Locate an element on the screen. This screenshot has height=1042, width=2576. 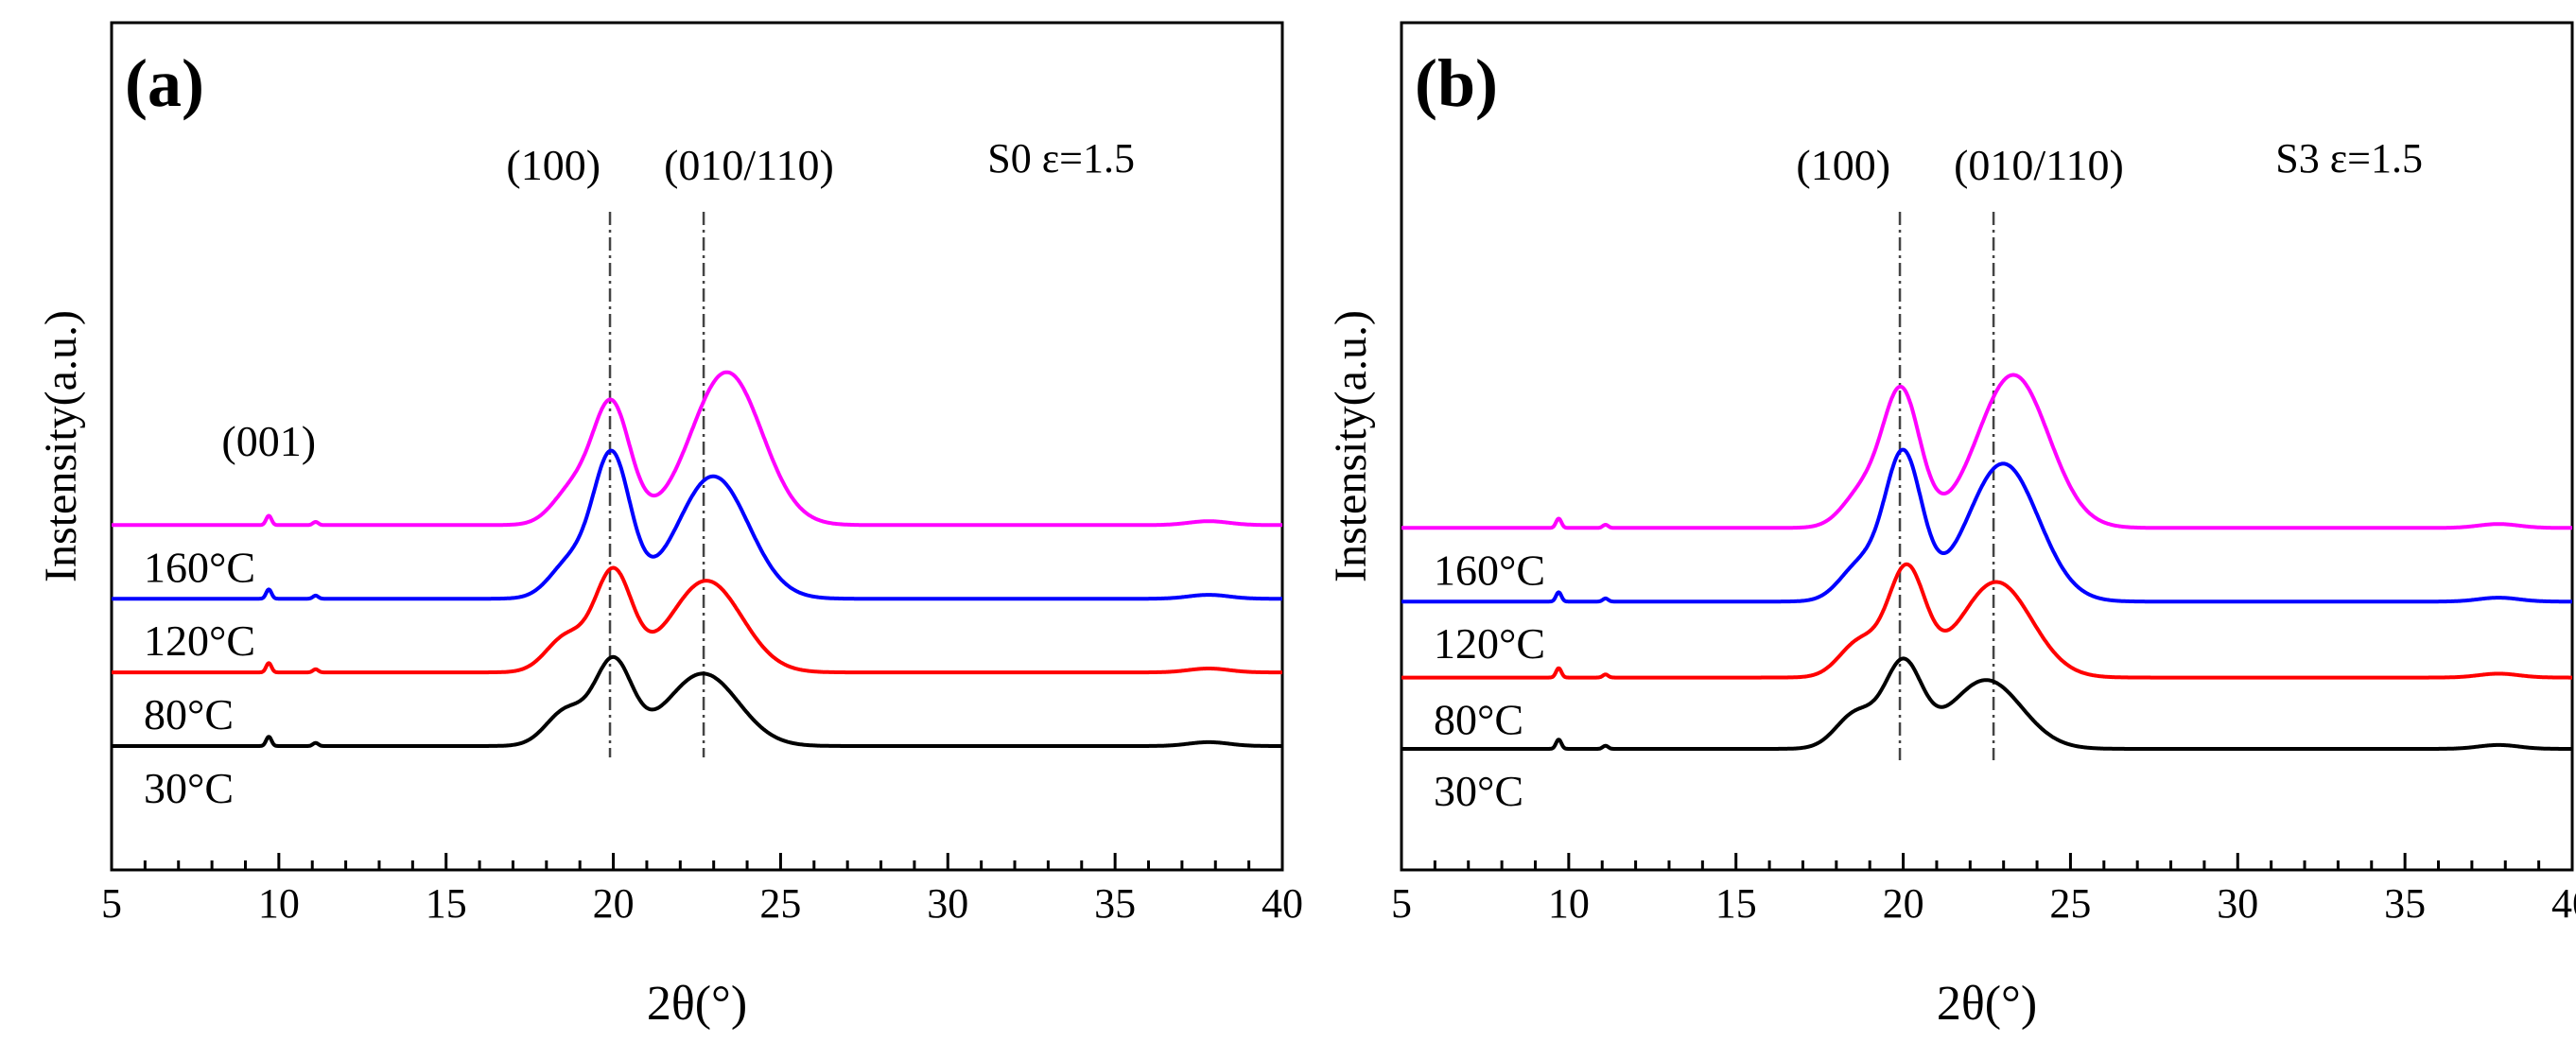
panel-label: (a) is located at coordinates (164, 83).